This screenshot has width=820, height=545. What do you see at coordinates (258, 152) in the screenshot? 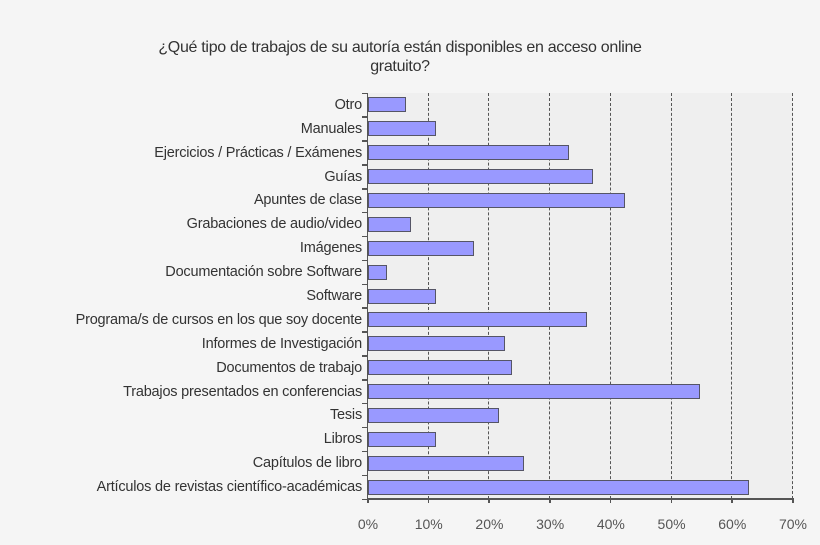
I see `category-label: Ejercicios / Prácticas / Exámenes` at bounding box center [258, 152].